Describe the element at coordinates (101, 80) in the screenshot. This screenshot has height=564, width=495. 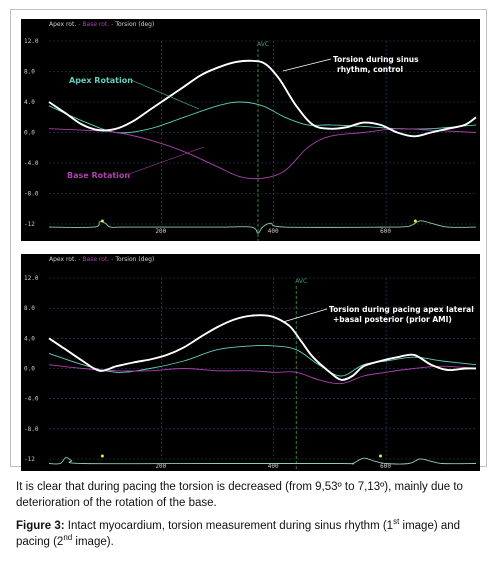
I see `apex-annotation: Apex Rotation` at that location.